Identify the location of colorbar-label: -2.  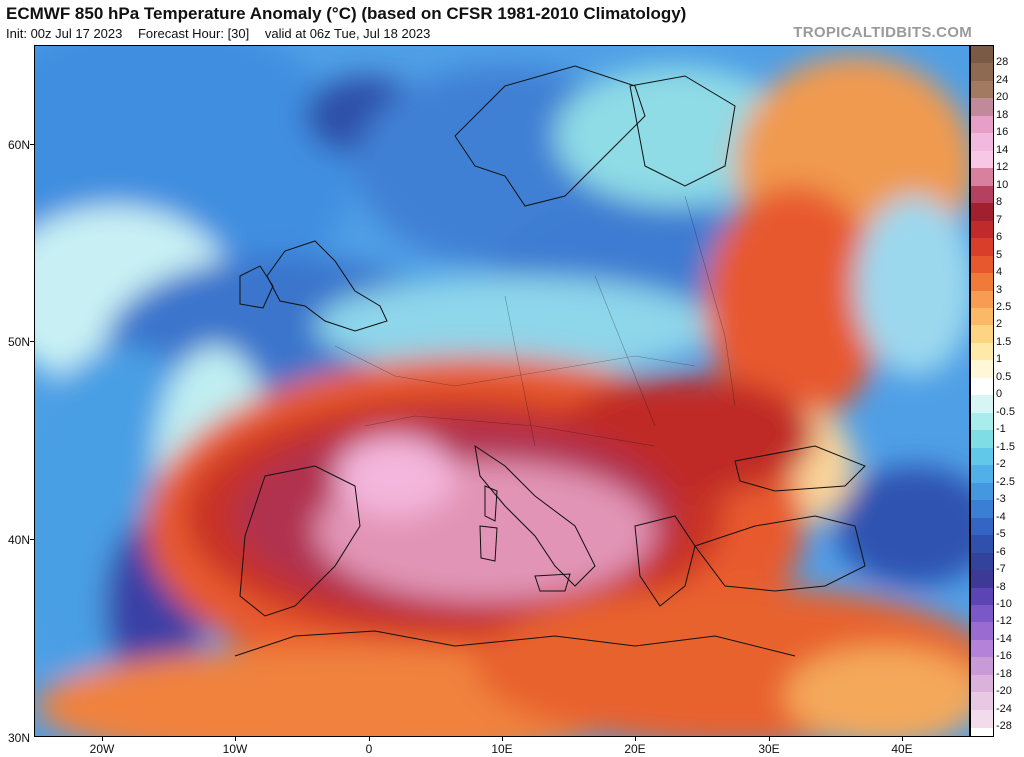
(1001, 464).